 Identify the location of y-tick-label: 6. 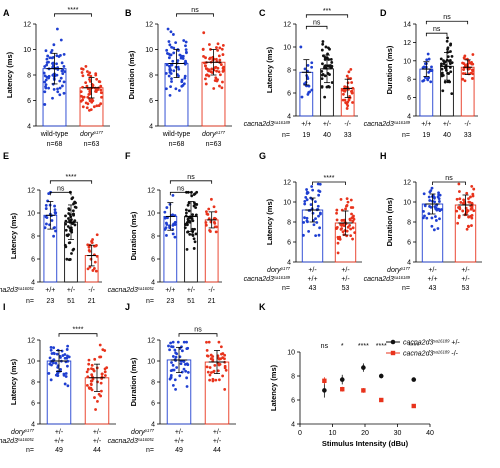
(151, 101).